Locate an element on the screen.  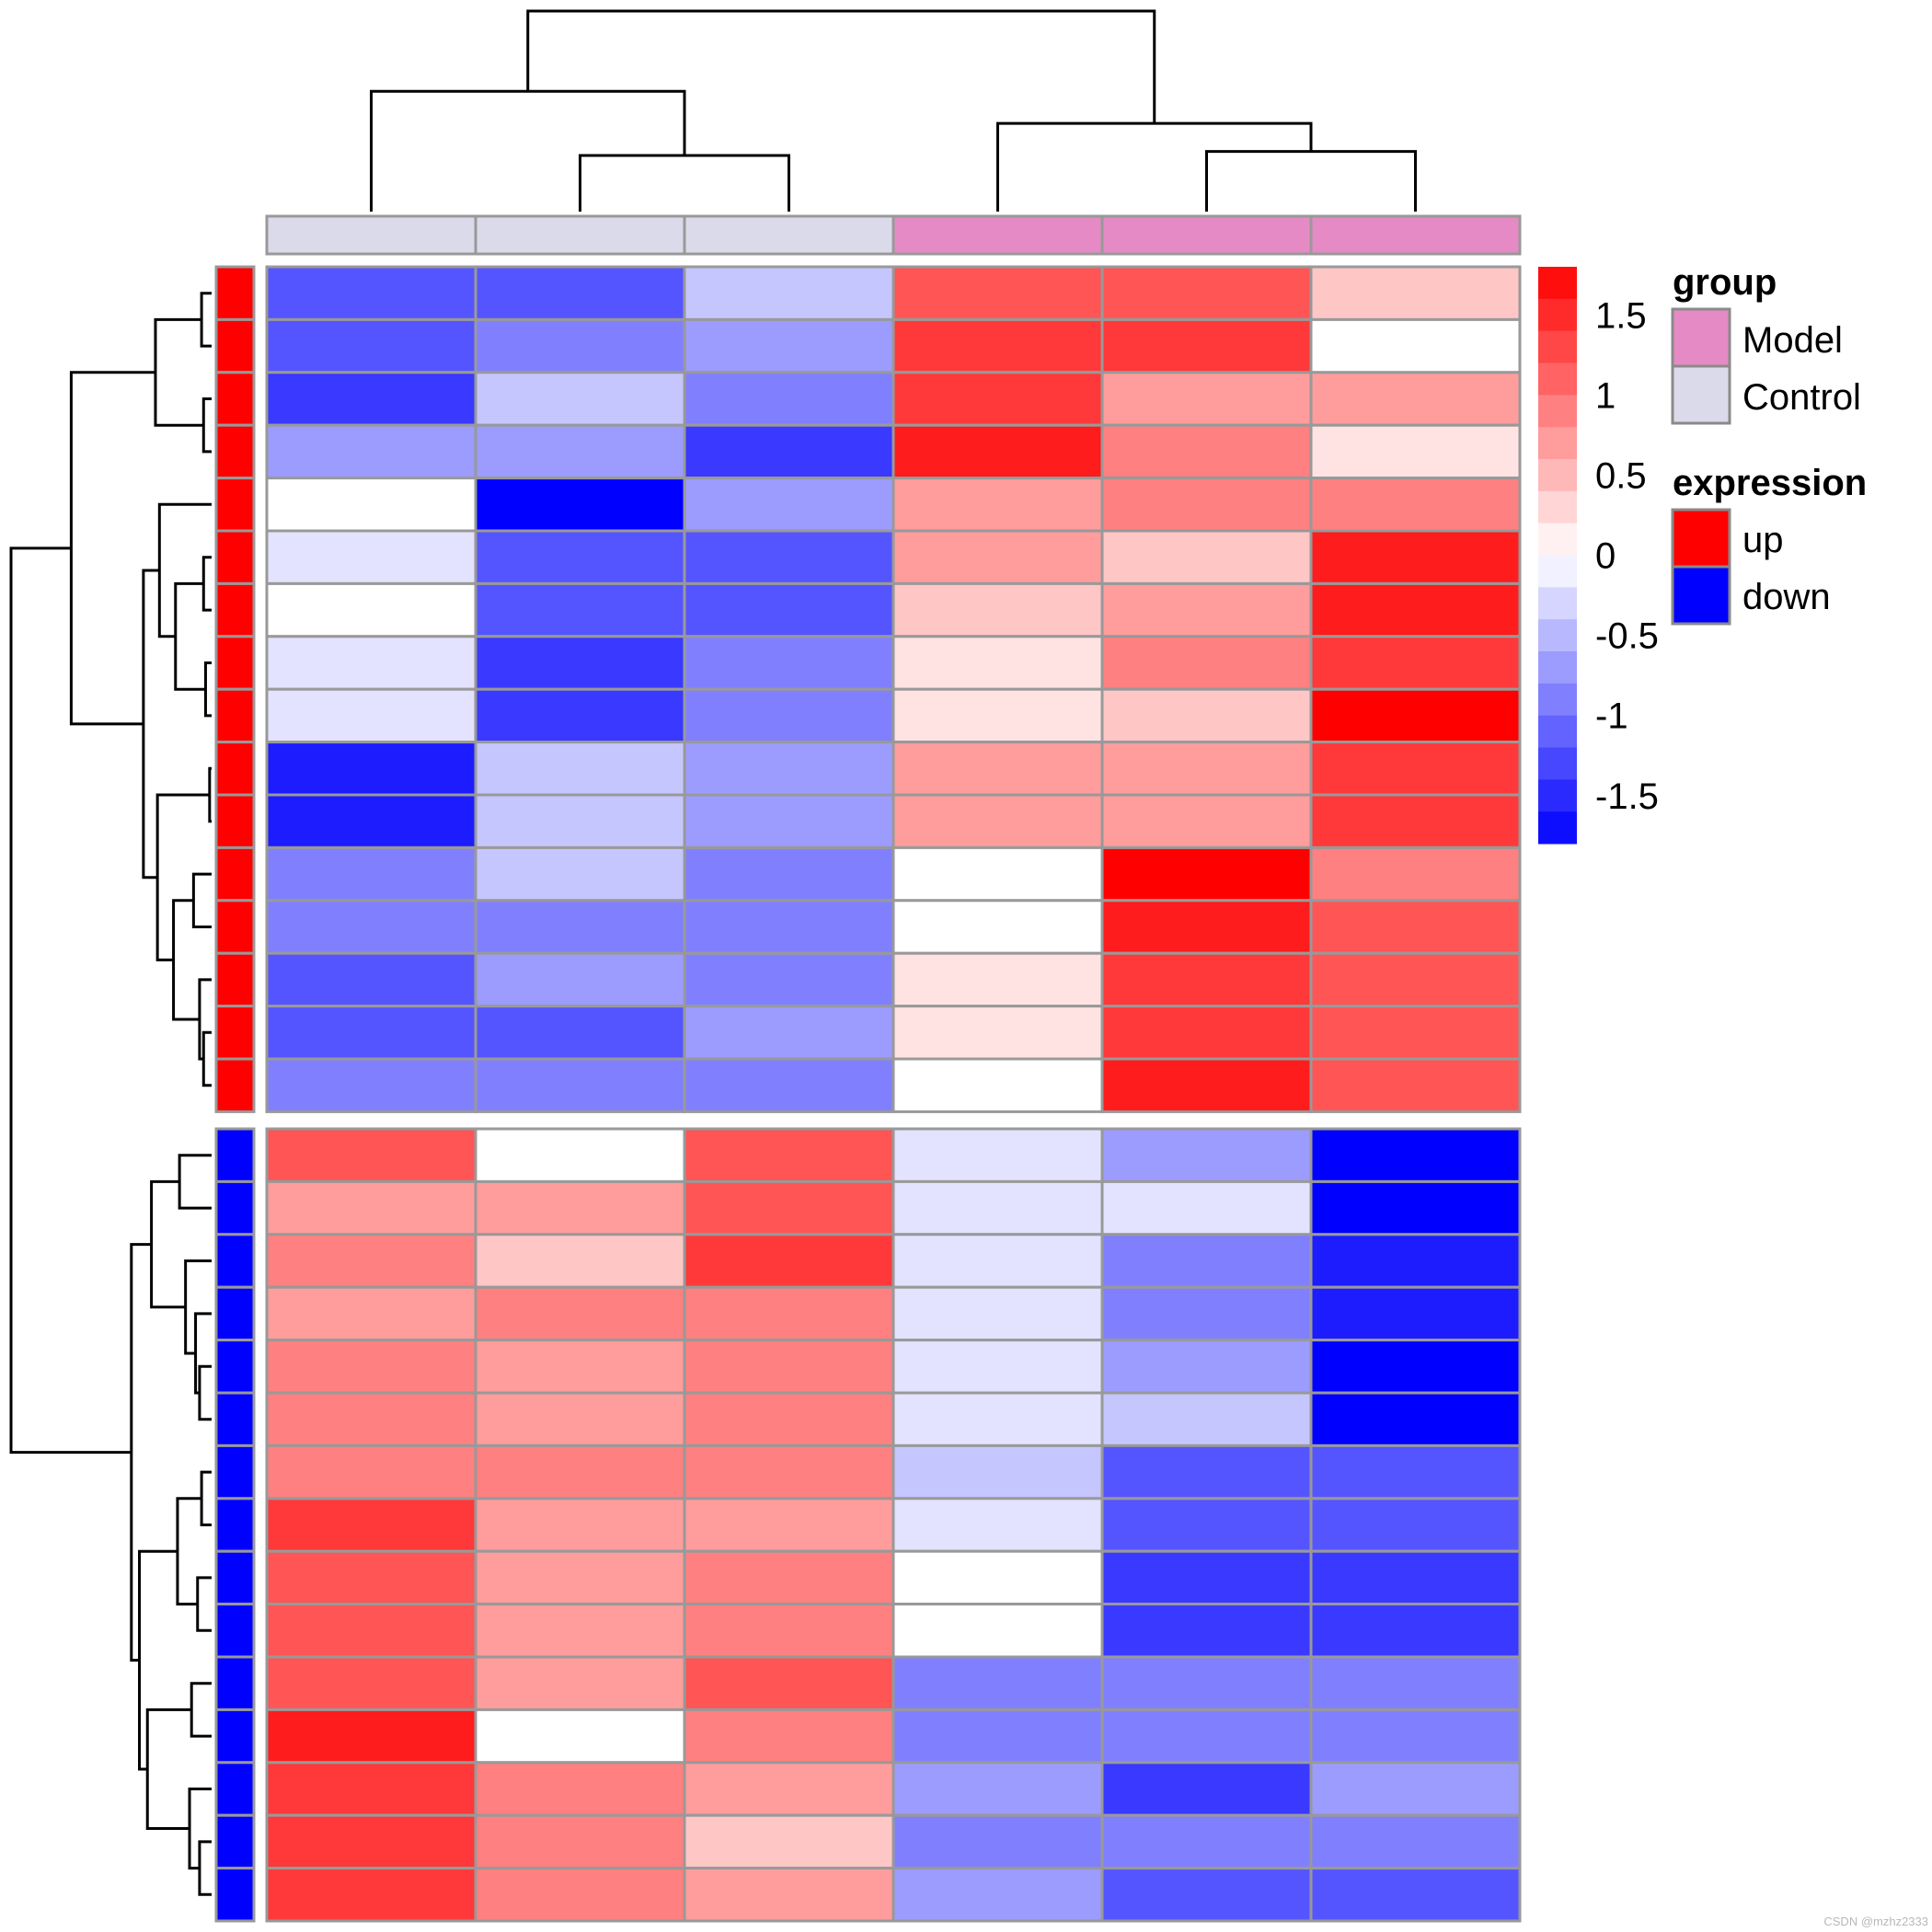
column-group-cell is located at coordinates (580, 235).